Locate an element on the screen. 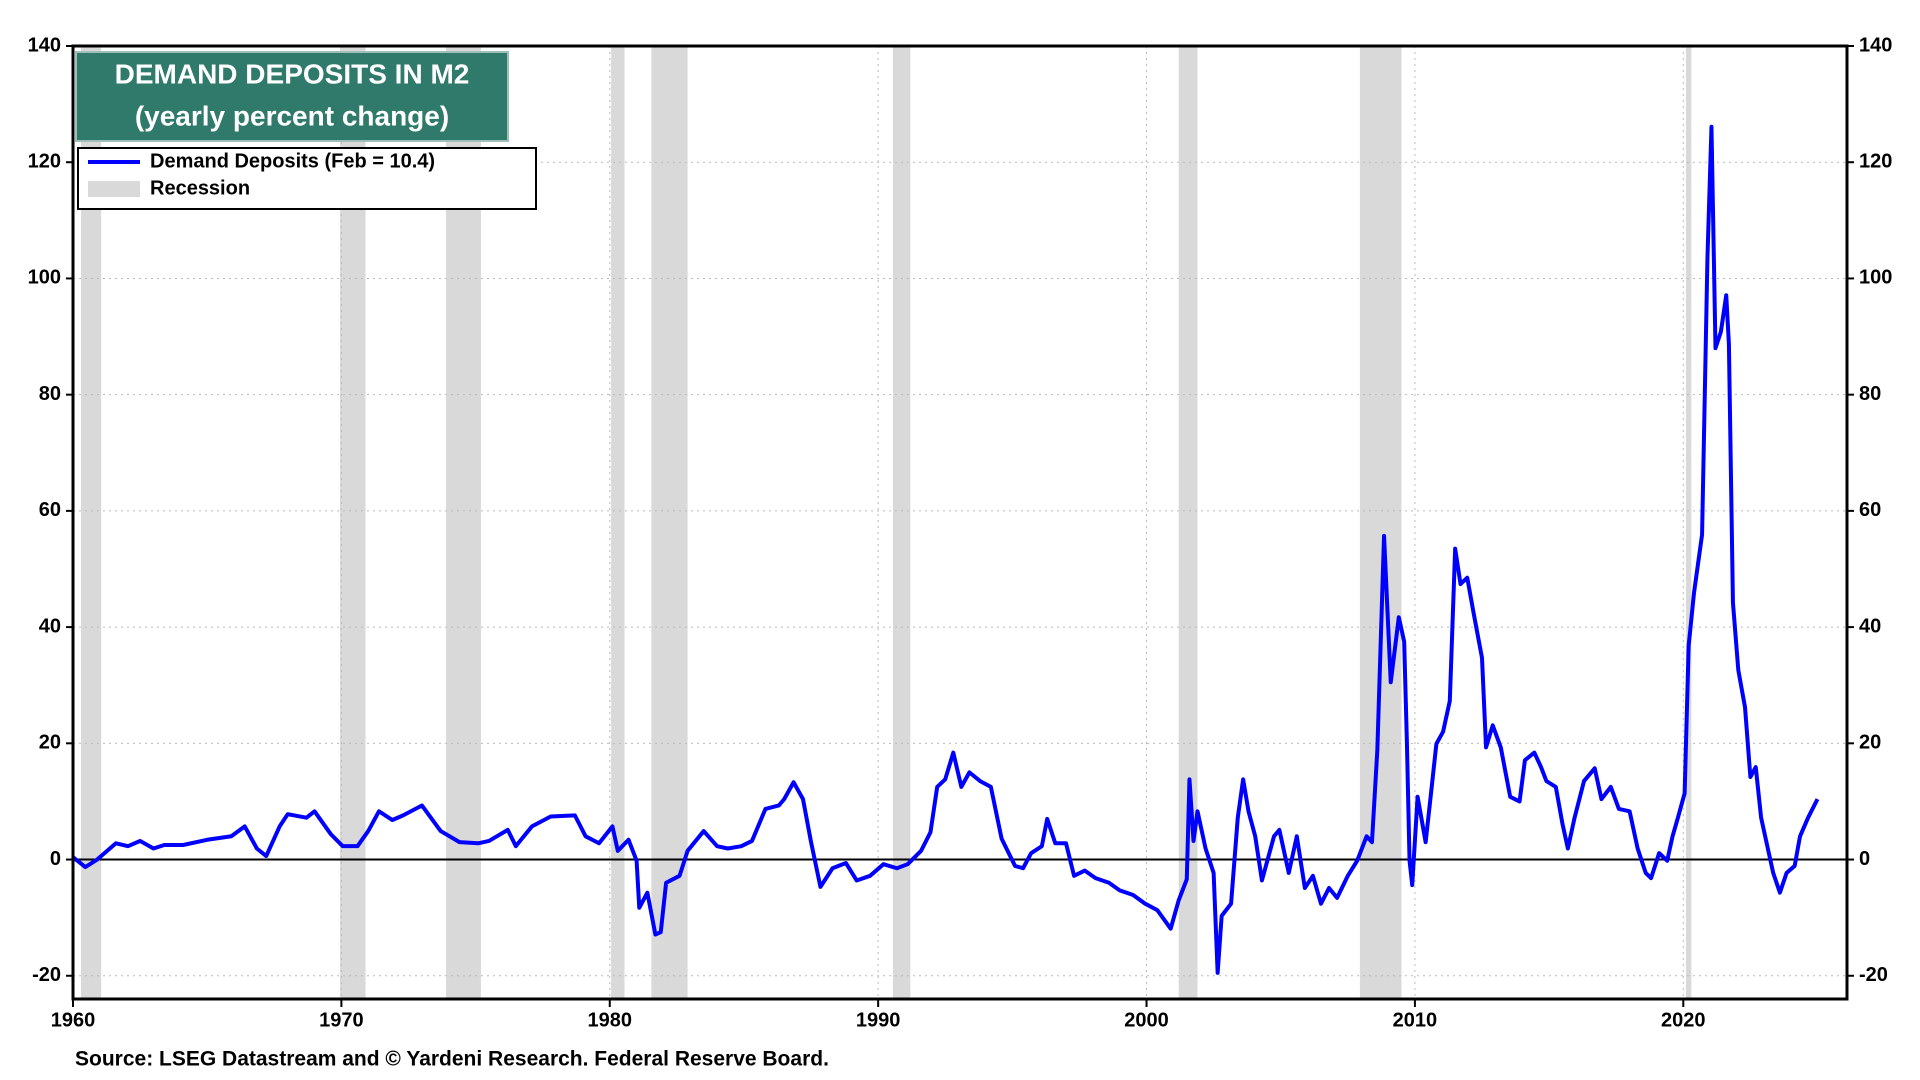  y2-tick-label: -20 is located at coordinates (1873, 975).